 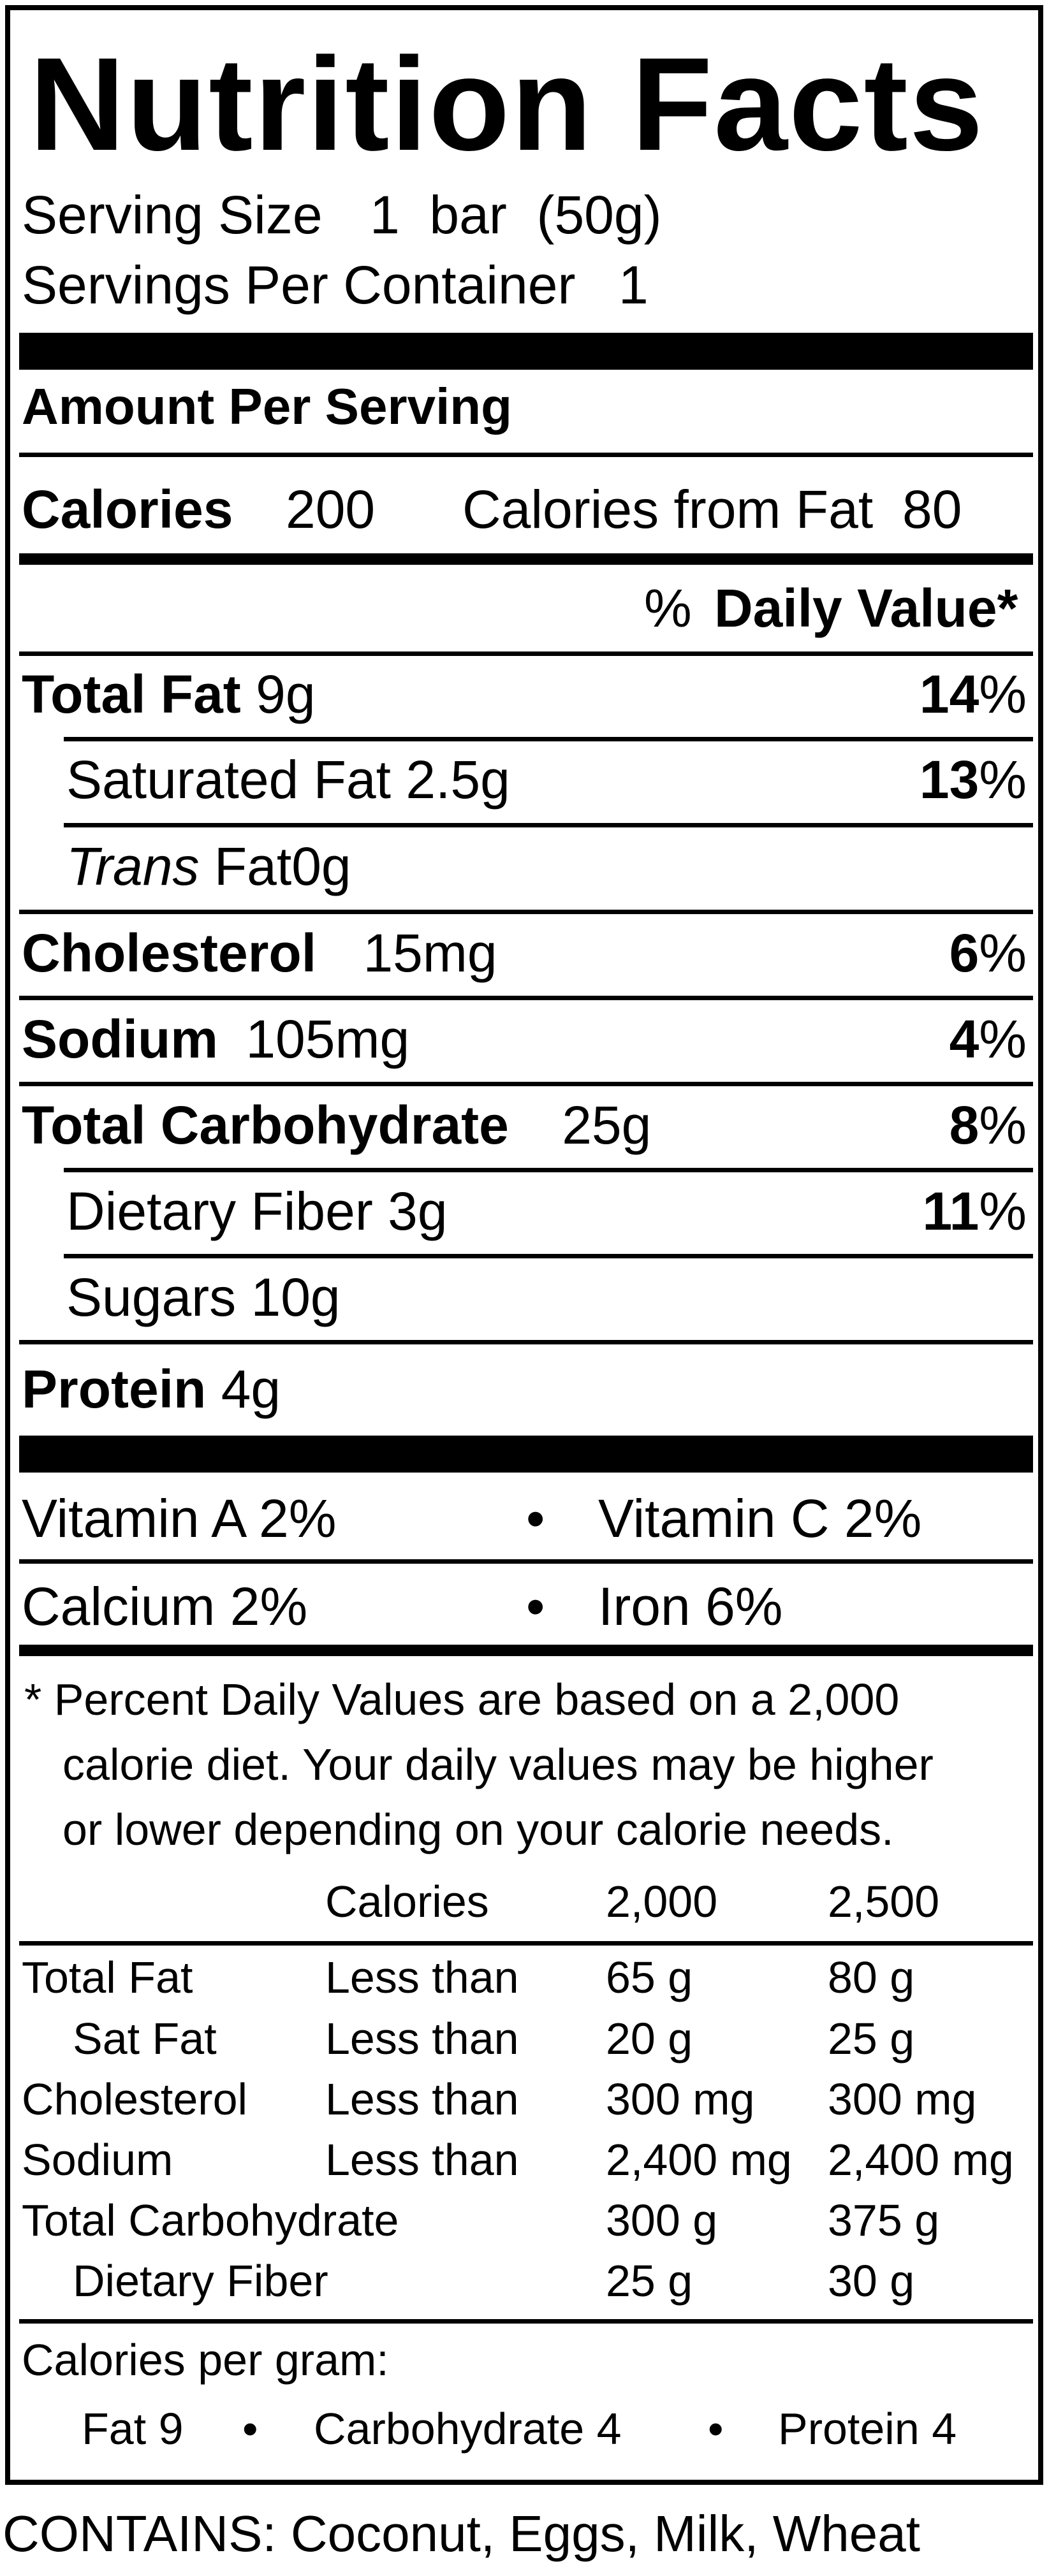 I want to click on nutrient-row-sodium: Sodium 105mg, so click(x=215, y=1039).